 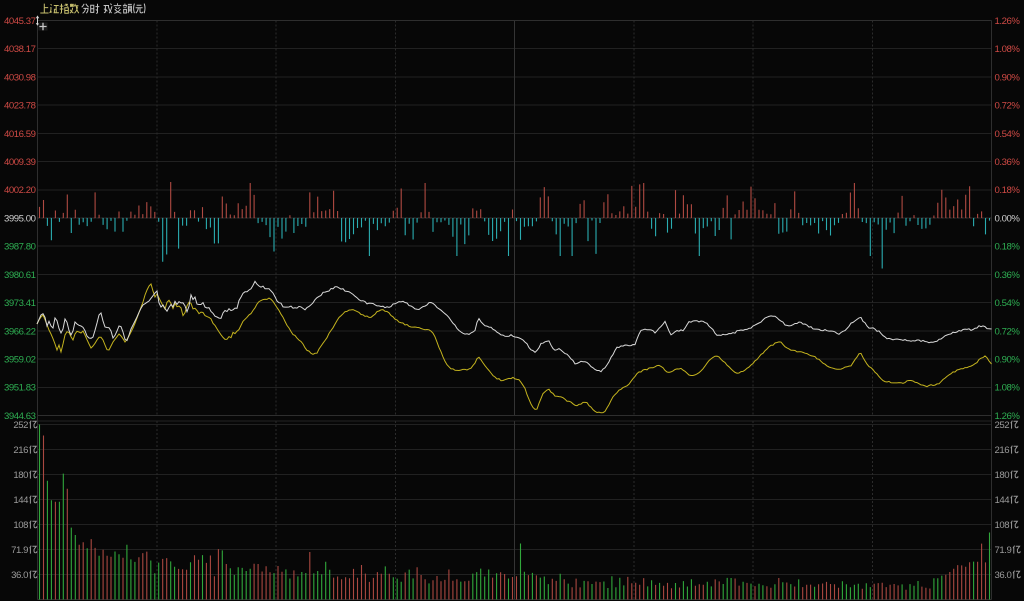 What do you see at coordinates (20, 190) in the screenshot?
I see `svg-text: 4002.20` at bounding box center [20, 190].